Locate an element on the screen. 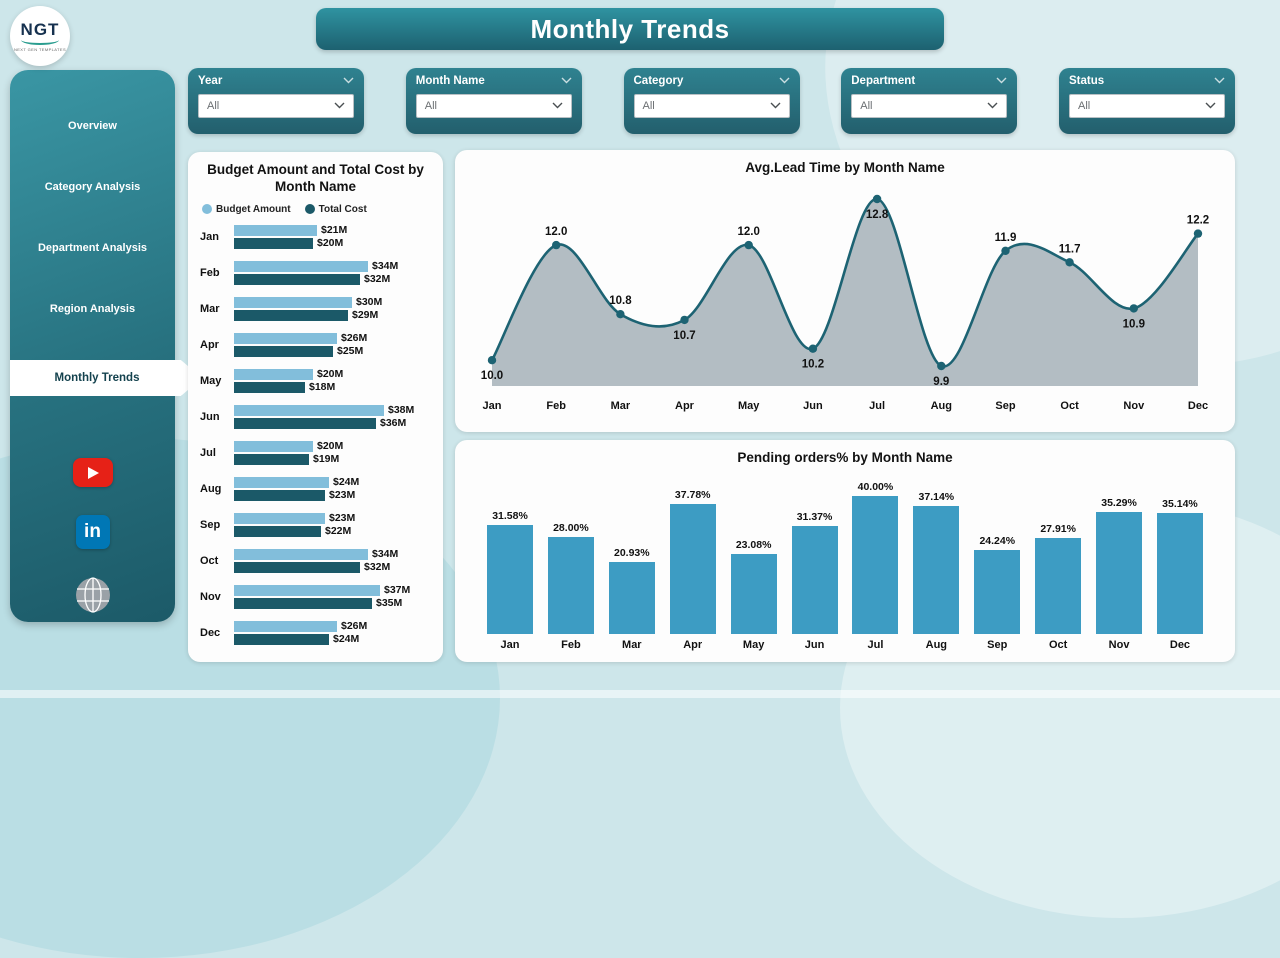  category-label: Mar is located at coordinates (210, 308).